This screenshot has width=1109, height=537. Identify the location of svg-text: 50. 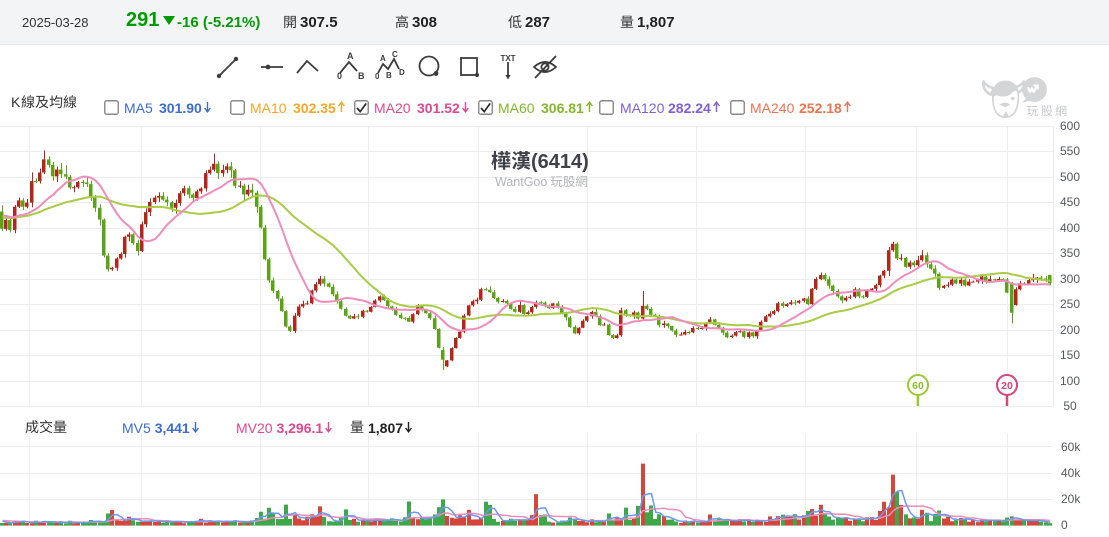
(1070, 406).